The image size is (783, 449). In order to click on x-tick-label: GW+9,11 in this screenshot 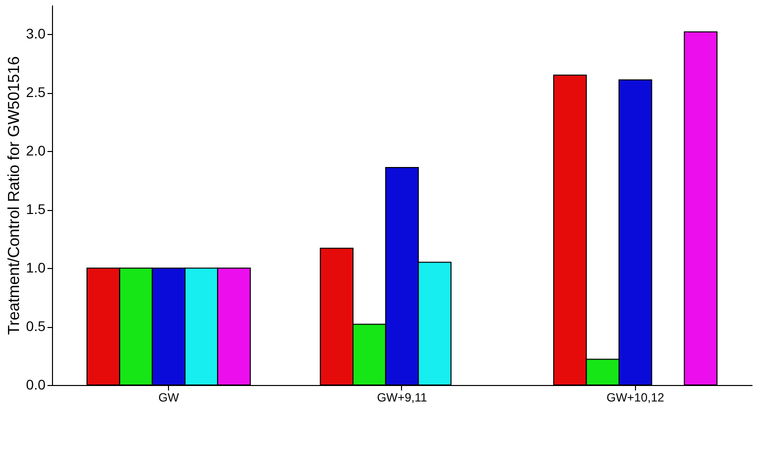, I will do `click(402, 397)`.